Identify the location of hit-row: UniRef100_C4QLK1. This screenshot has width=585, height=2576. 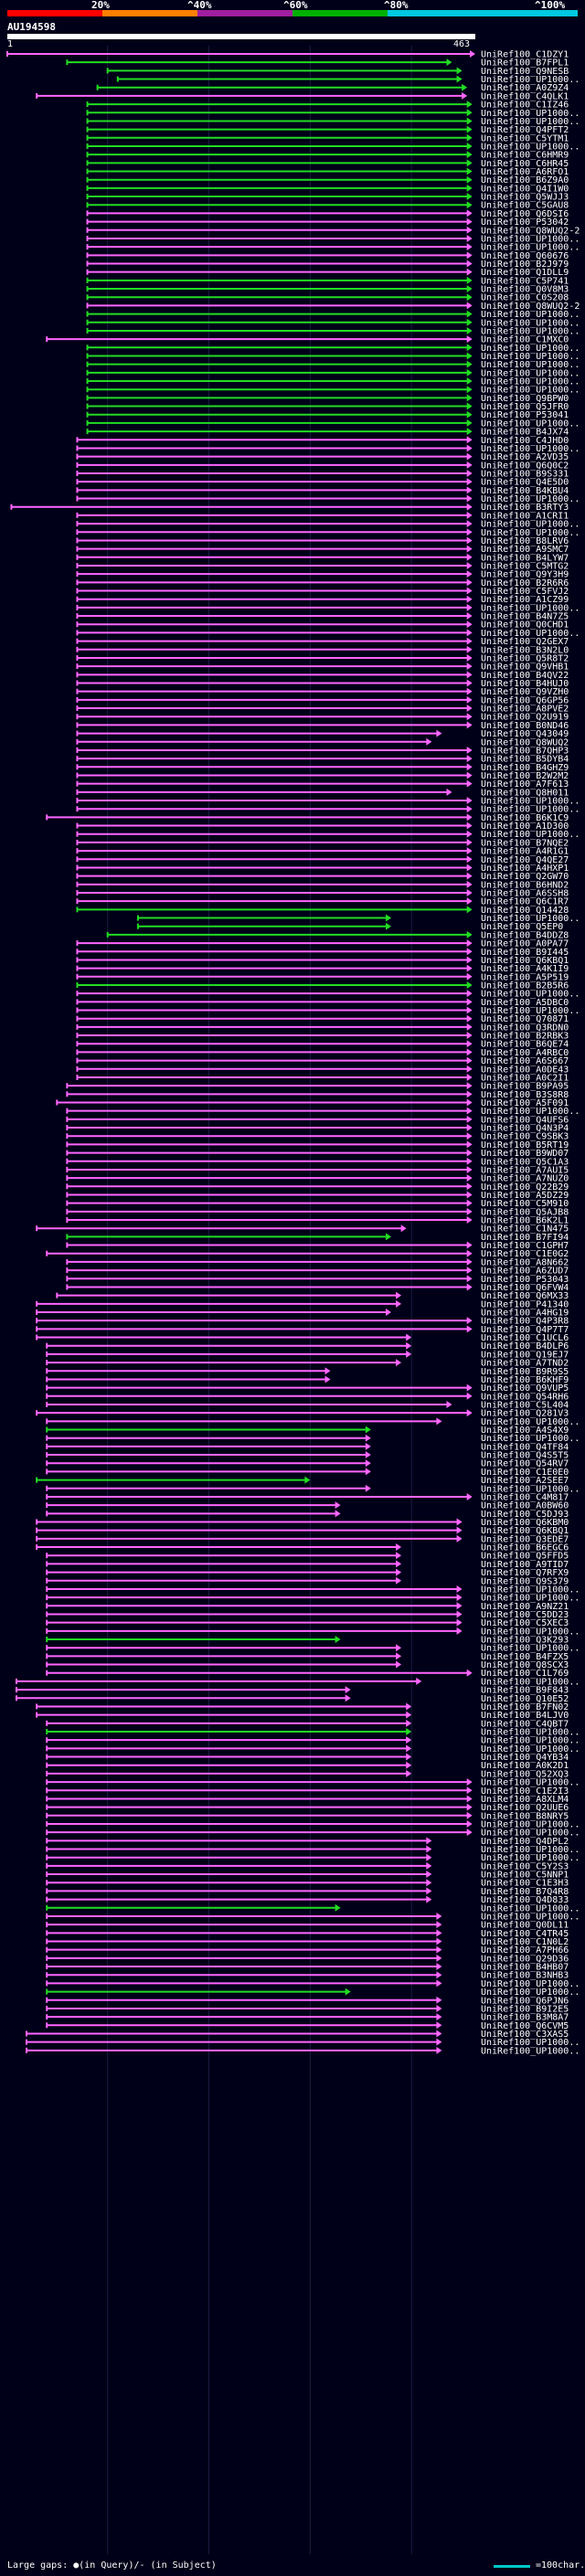
(302, 96).